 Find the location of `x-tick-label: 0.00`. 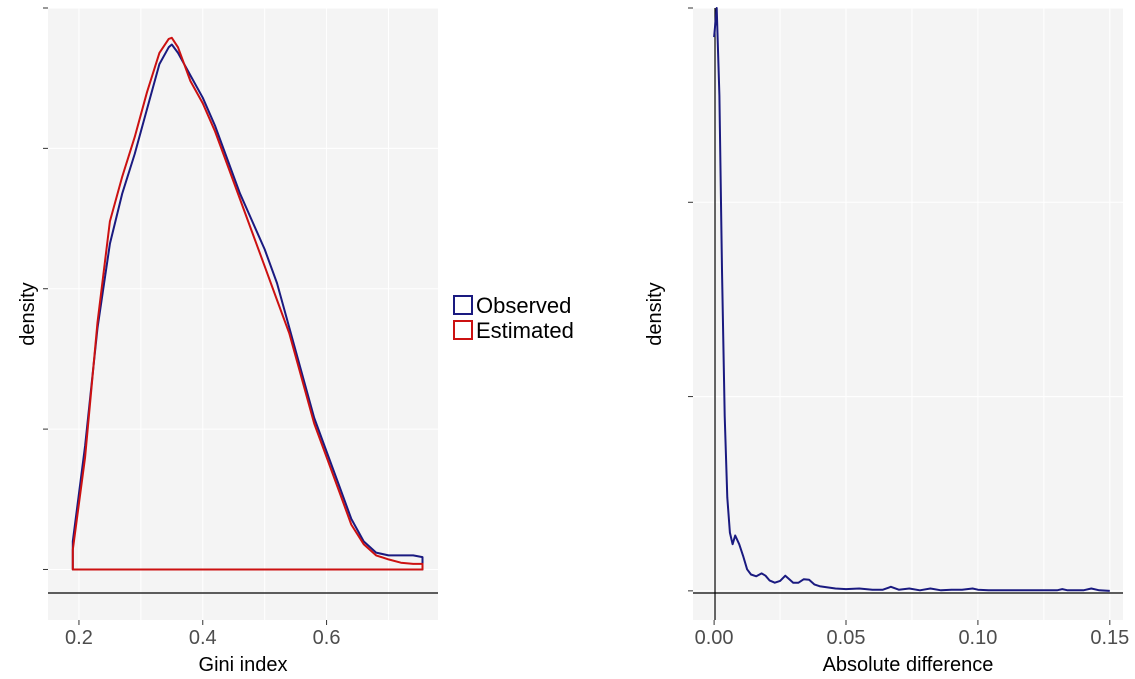

x-tick-label: 0.00 is located at coordinates (714, 638).